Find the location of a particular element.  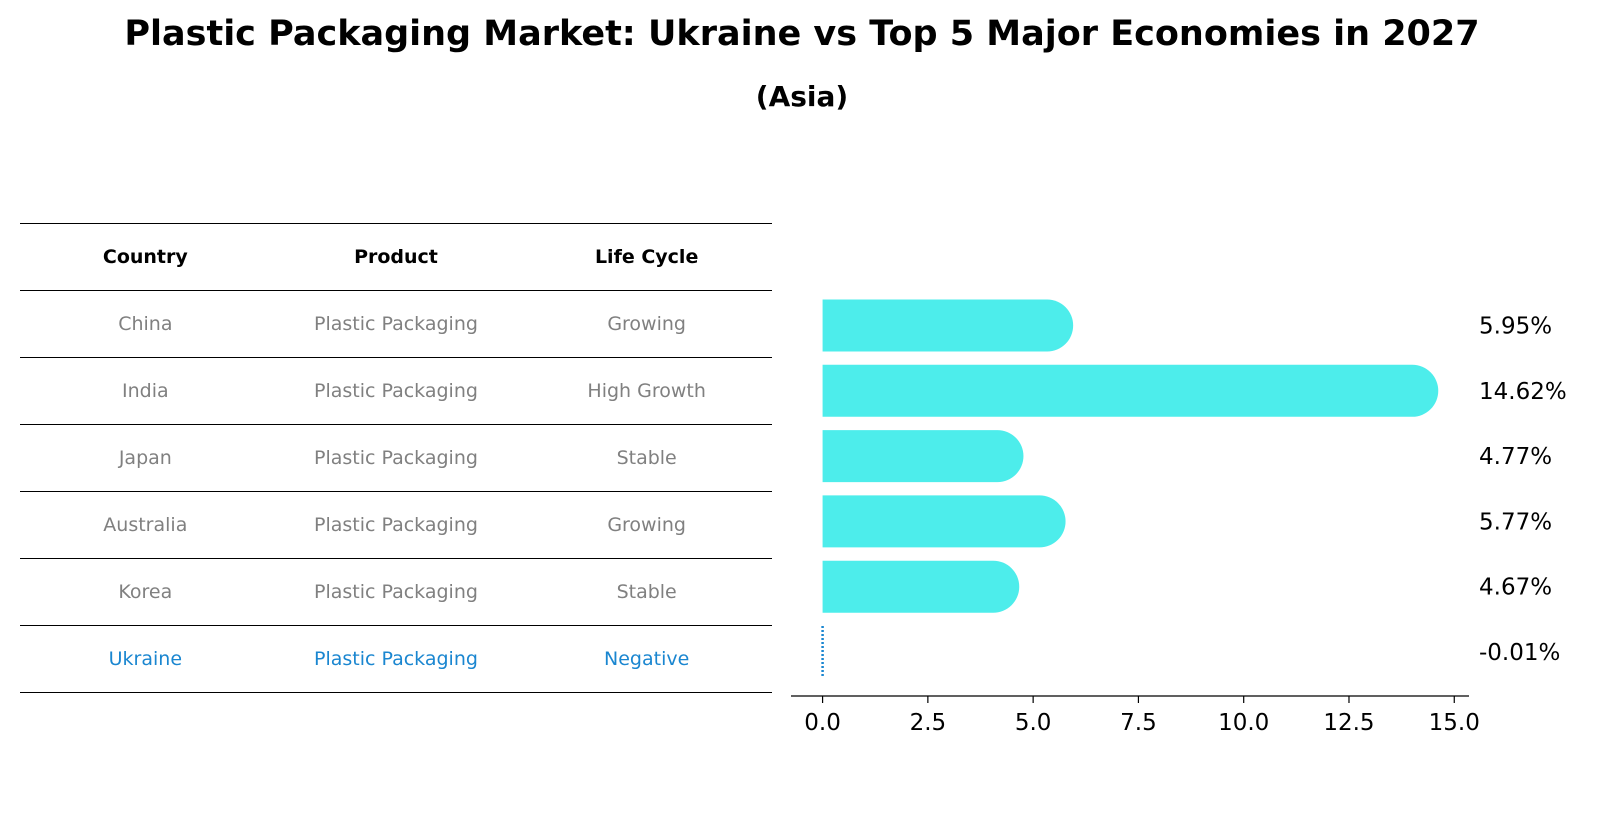

x-tick-label: 12.5 is located at coordinates (1348, 723).